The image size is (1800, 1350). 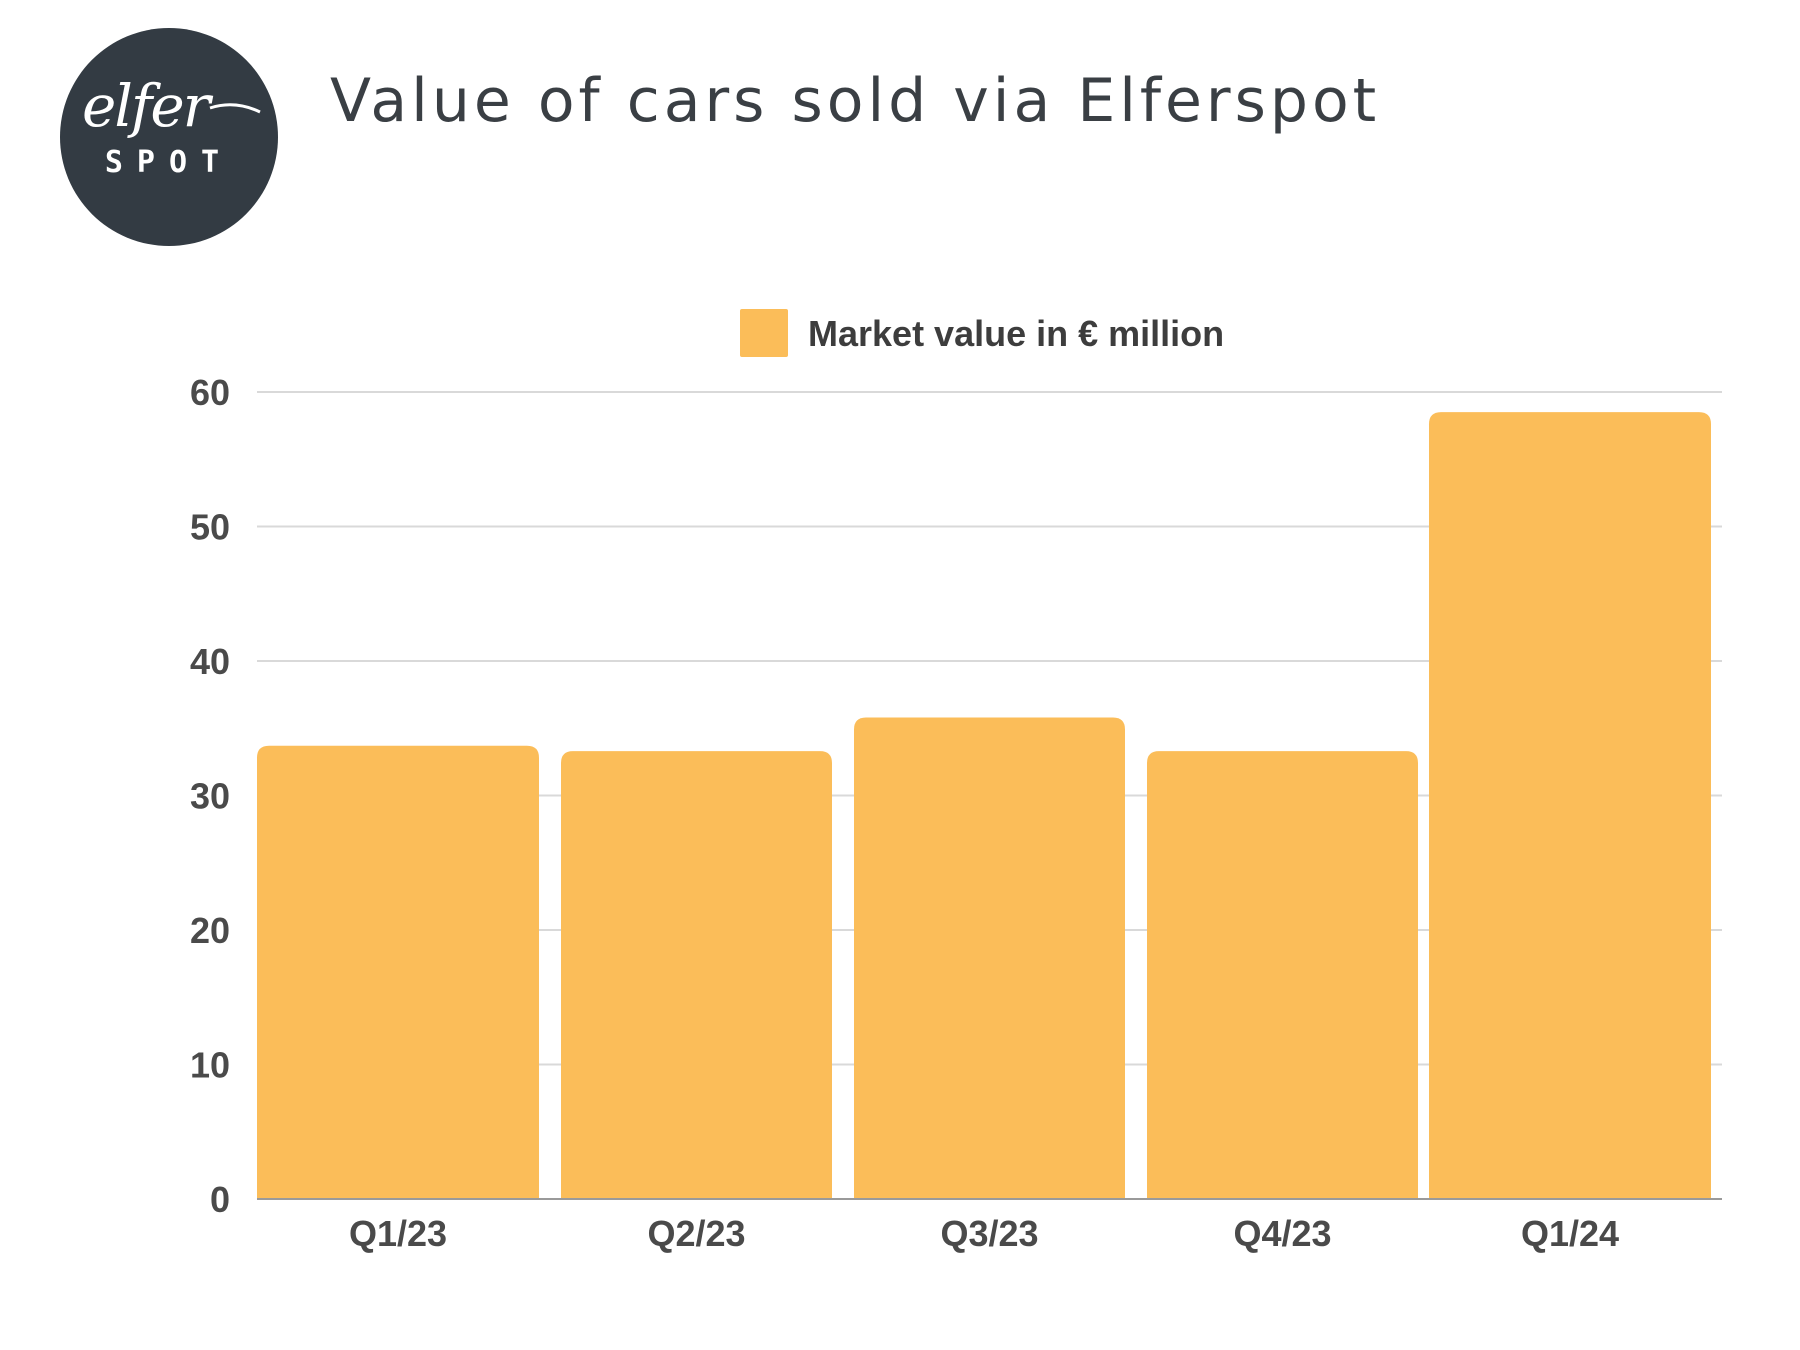 I want to click on legend: Market value in € million, so click(x=982, y=333).